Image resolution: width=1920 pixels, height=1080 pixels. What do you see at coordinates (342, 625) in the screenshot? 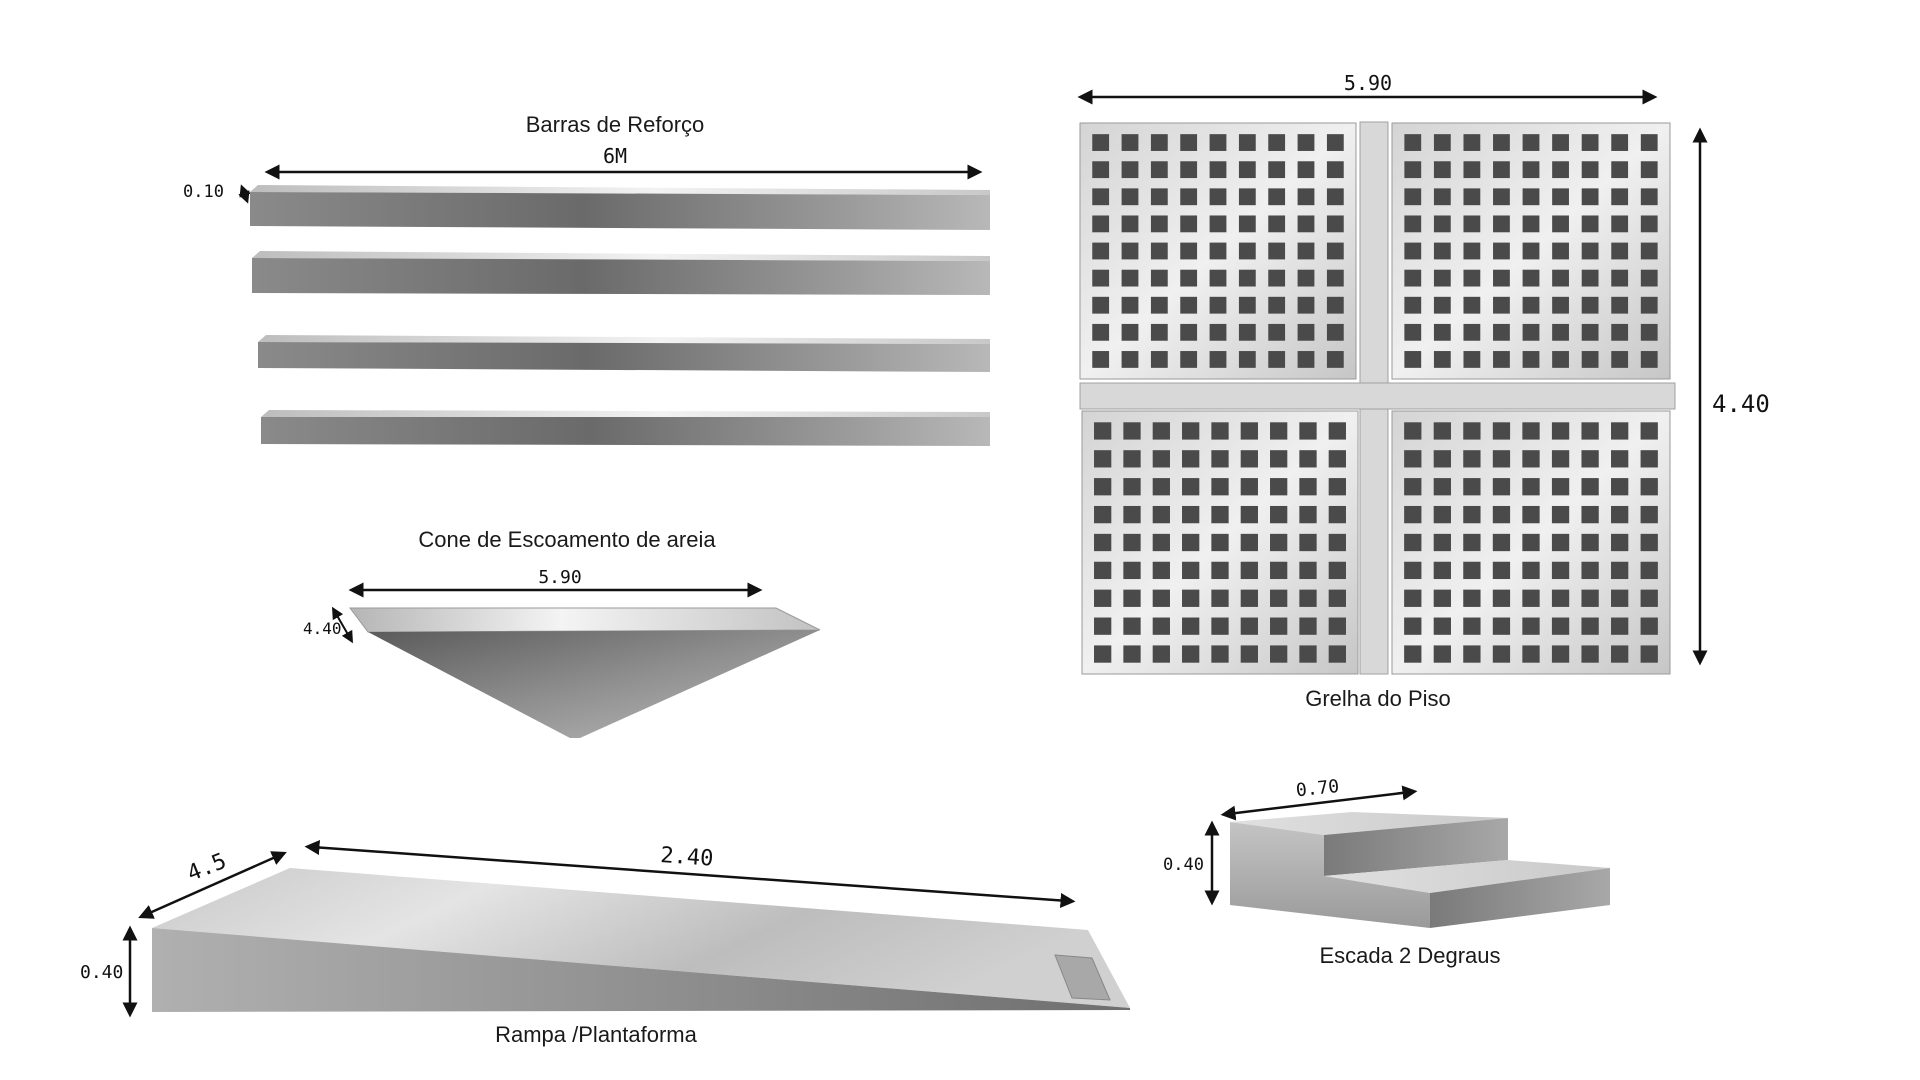
I see `cone-depth-arrow` at bounding box center [342, 625].